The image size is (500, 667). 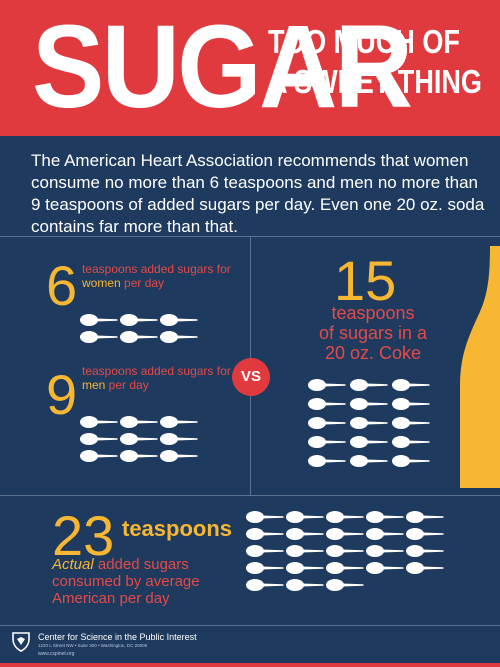 I want to click on men-label: teaspoons added sugars for men per day, so click(x=157, y=378).